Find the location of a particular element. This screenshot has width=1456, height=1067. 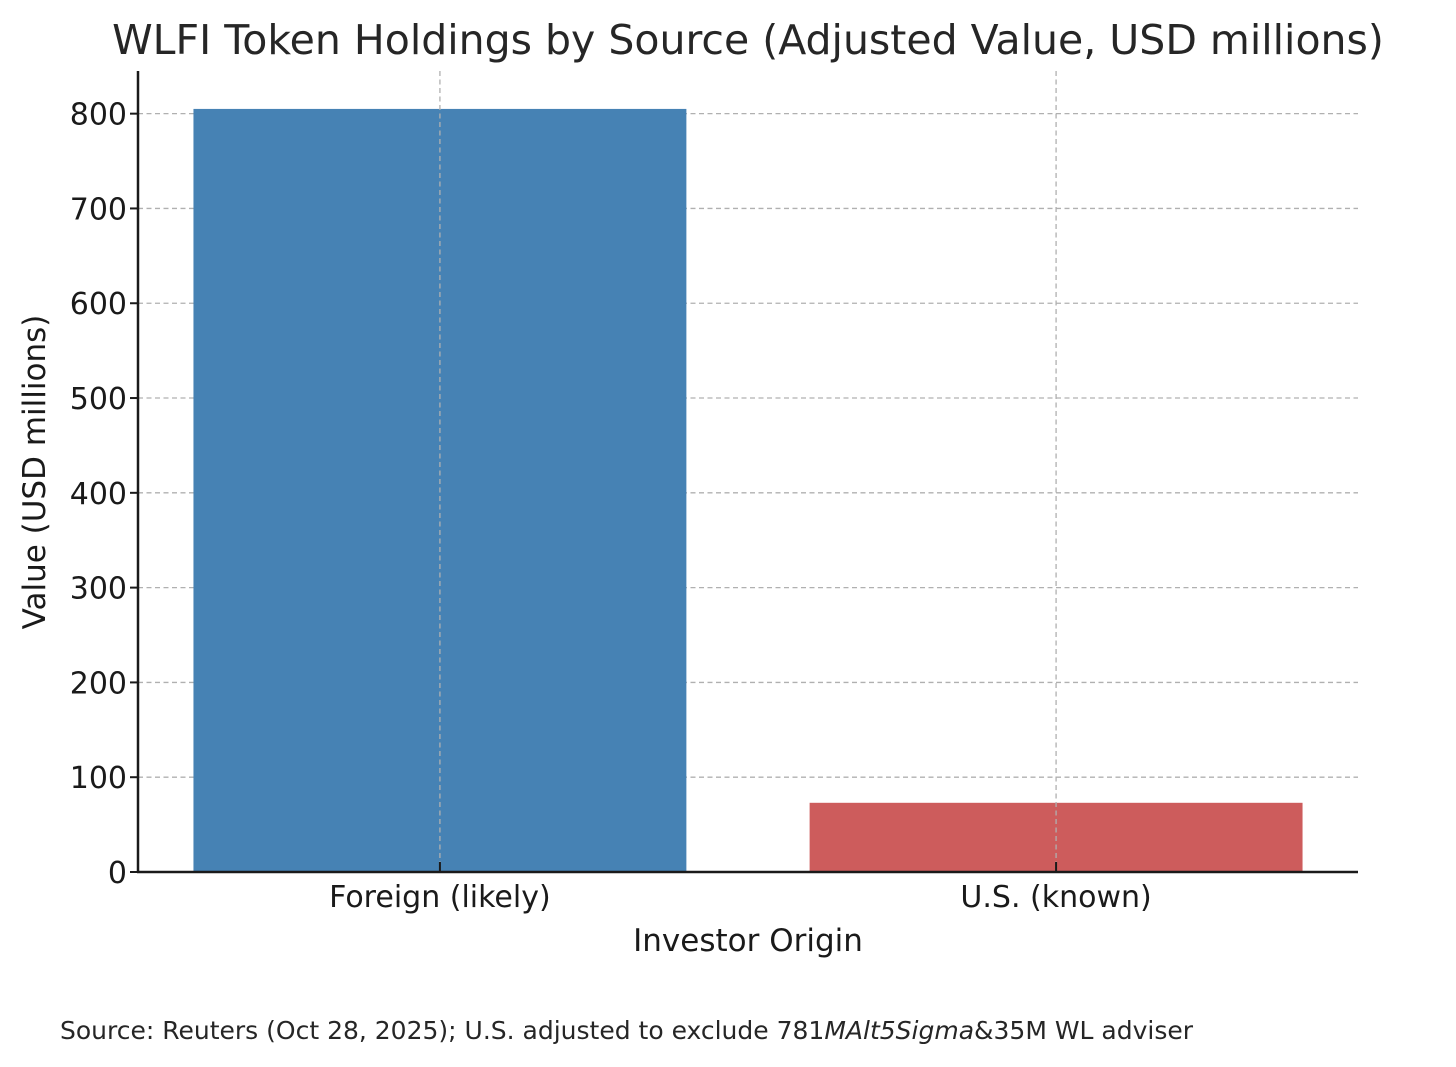

y-tick-label: 700 is located at coordinates (98, 209).